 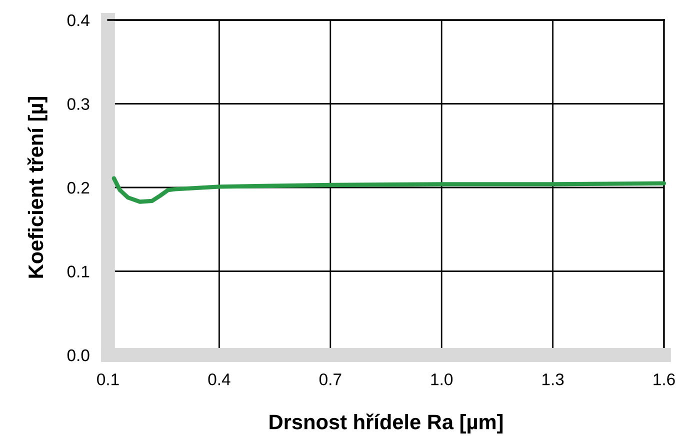 What do you see at coordinates (553, 379) in the screenshot?
I see `x-tick-label: 1.3` at bounding box center [553, 379].